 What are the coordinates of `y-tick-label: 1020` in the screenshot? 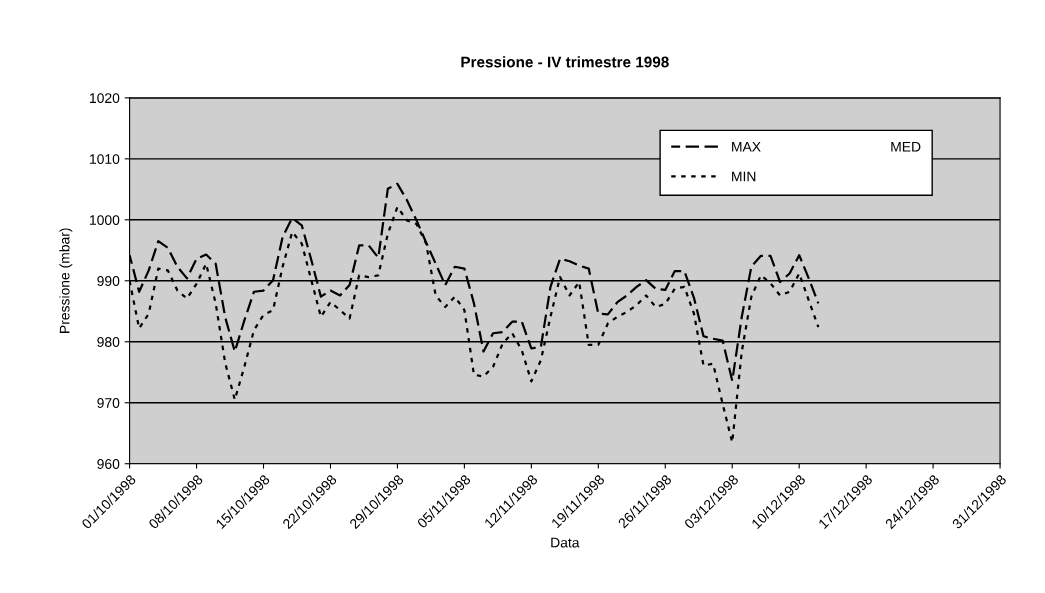 It's located at (105, 98).